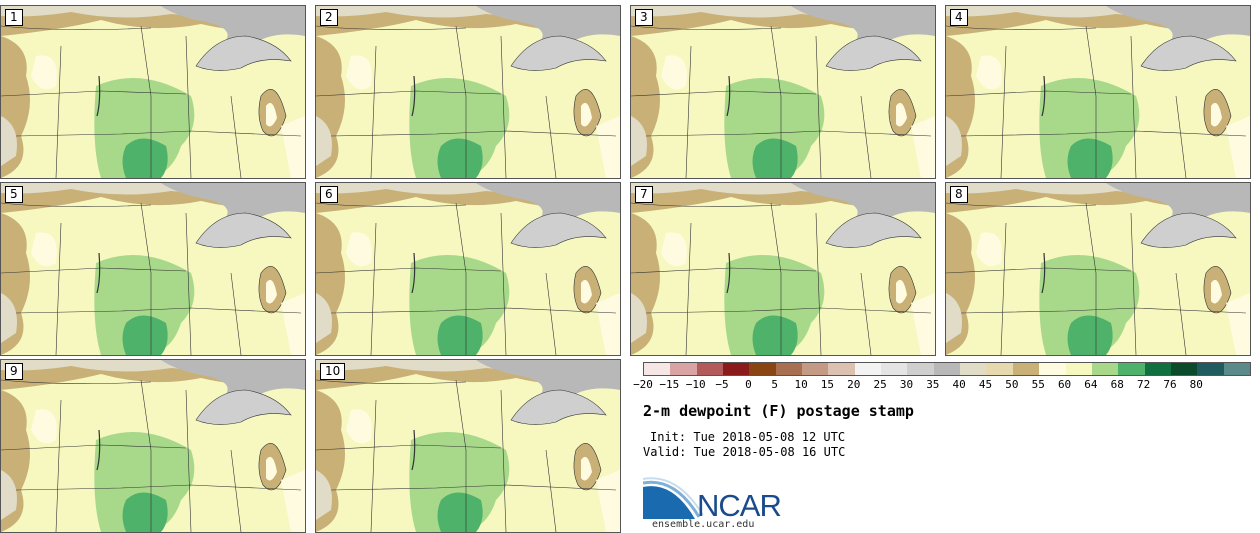  I want to click on valid-time: Valid: Tue 2018-05-08 16 UTC, so click(744, 452).